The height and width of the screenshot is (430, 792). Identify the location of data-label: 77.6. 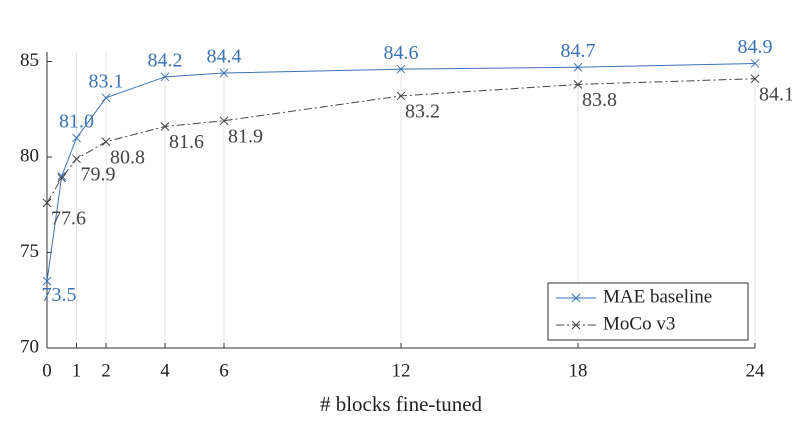
(68, 218).